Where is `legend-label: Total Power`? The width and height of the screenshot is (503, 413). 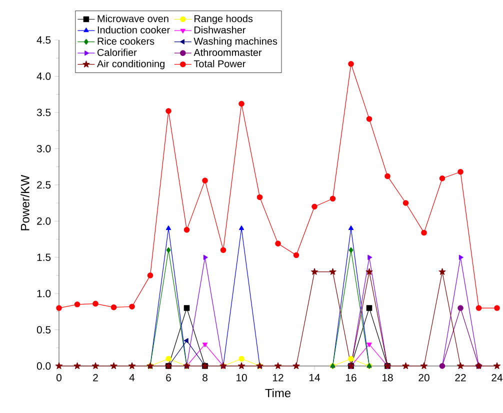 legend-label: Total Power is located at coordinates (220, 64).